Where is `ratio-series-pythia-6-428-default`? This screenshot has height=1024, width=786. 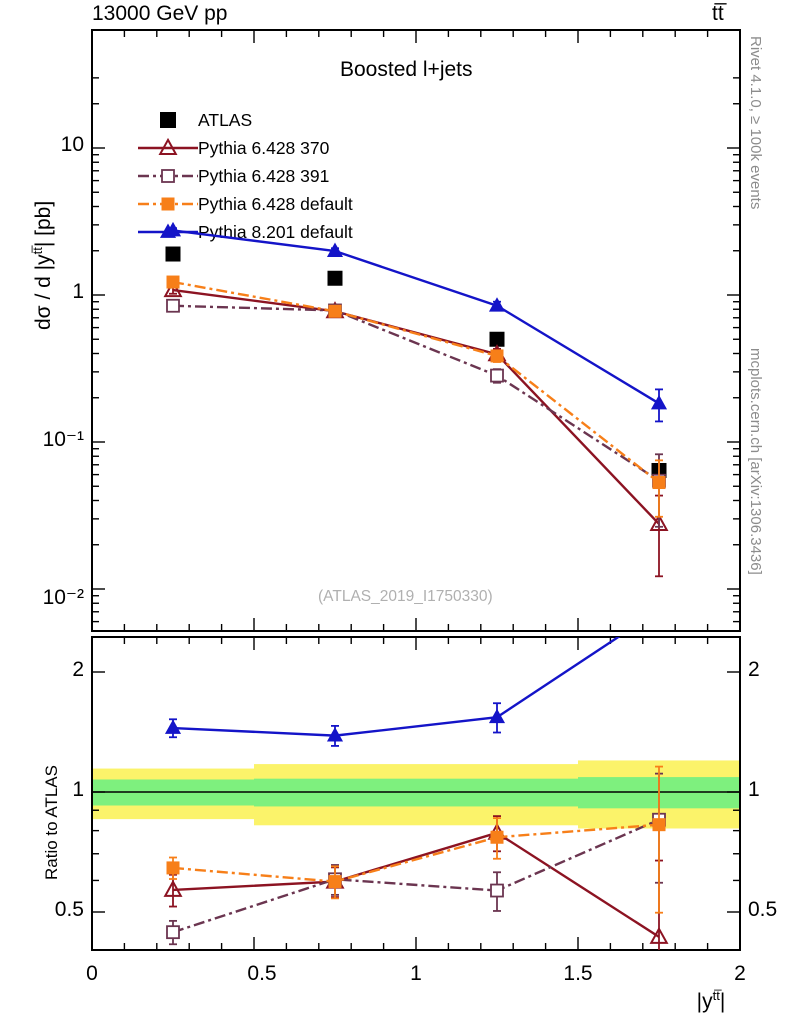
ratio-series-pythia-6-428-default is located at coordinates (416, 839).